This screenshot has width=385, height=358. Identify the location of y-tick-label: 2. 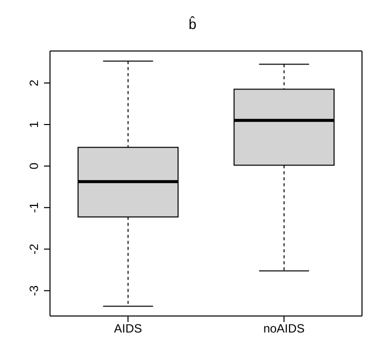
(34, 82).